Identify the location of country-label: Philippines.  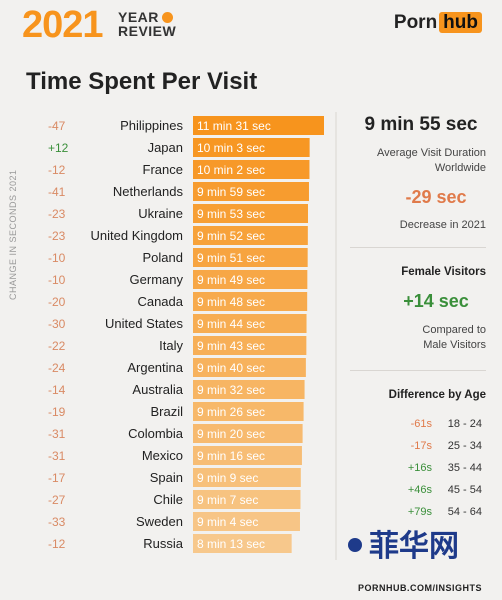
(151, 125).